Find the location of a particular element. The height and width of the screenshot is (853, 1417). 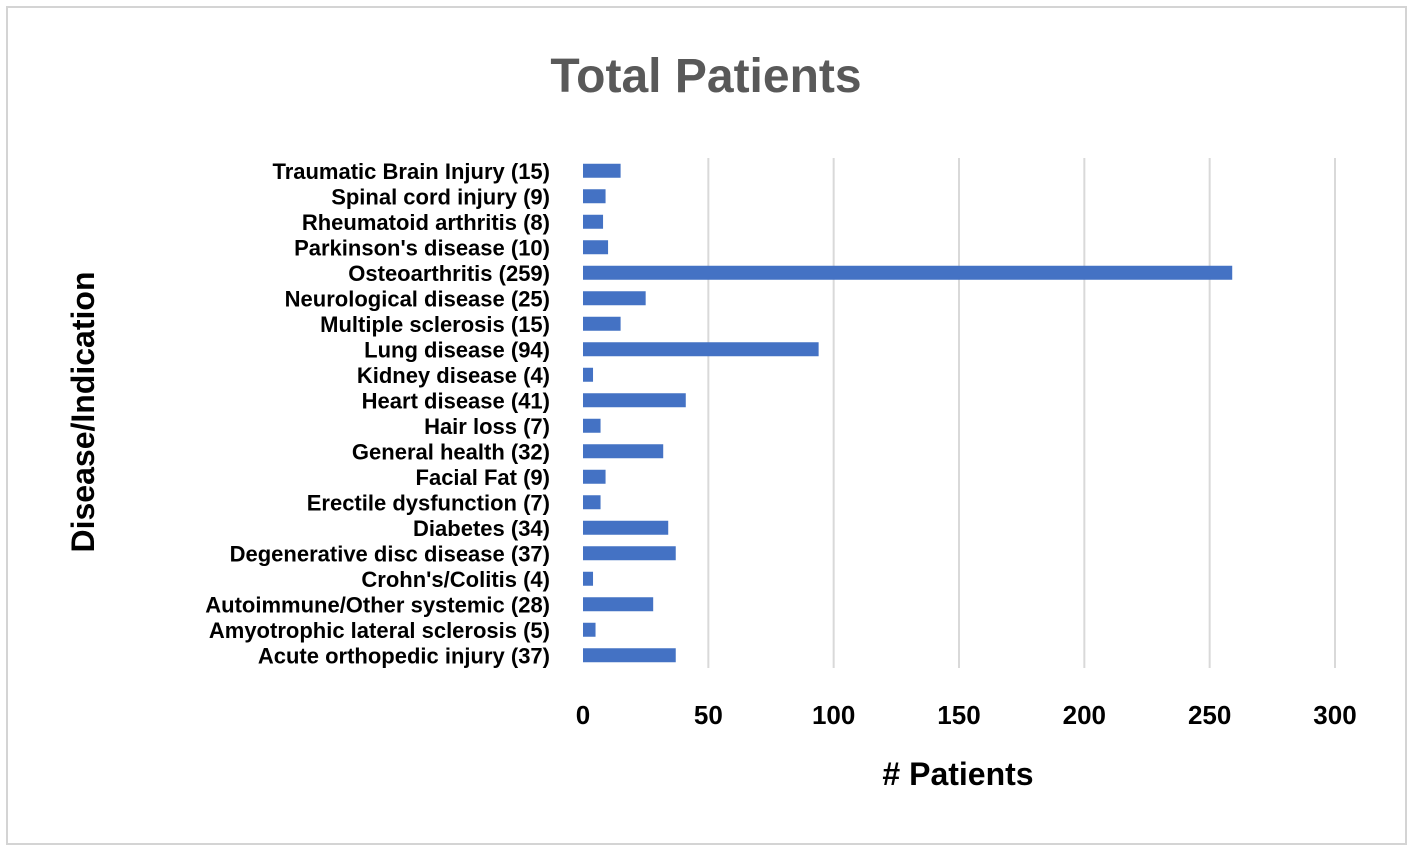

category-label: Autoimmune/Other systemic (28) is located at coordinates (377, 604).